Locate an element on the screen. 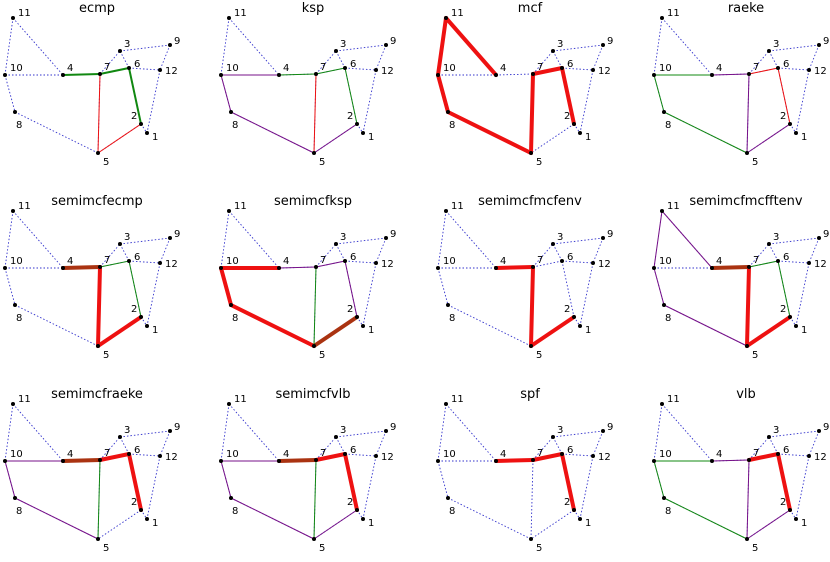 The height and width of the screenshot is (562, 830). node-label-9: 9 is located at coordinates (177, 427).